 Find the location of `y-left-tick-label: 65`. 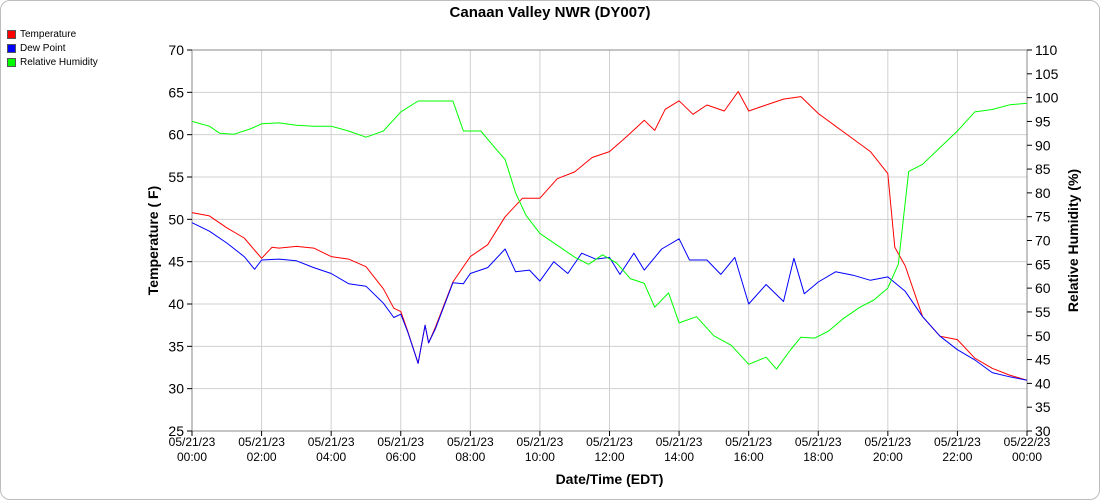

y-left-tick-label: 65 is located at coordinates (176, 92).